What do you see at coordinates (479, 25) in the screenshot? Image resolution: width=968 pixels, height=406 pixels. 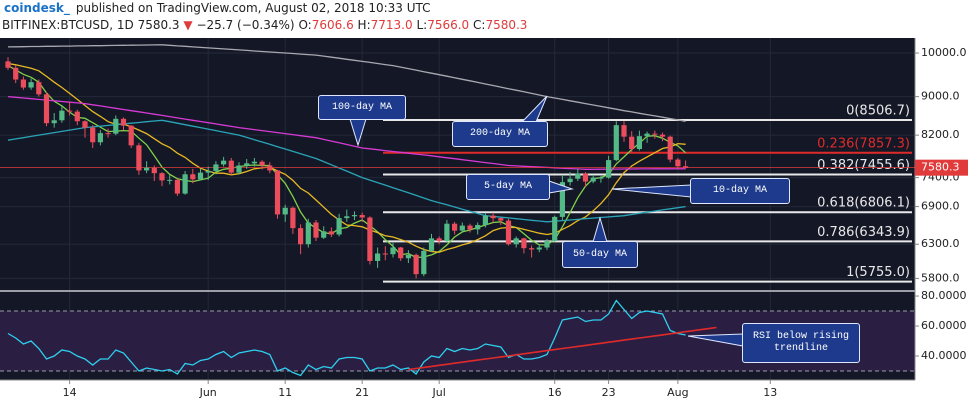 I see `ohlc-key: C:` at bounding box center [479, 25].